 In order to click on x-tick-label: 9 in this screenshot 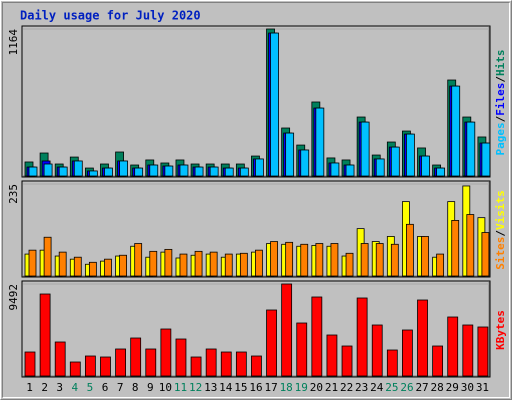, I will do `click(150, 387)`.